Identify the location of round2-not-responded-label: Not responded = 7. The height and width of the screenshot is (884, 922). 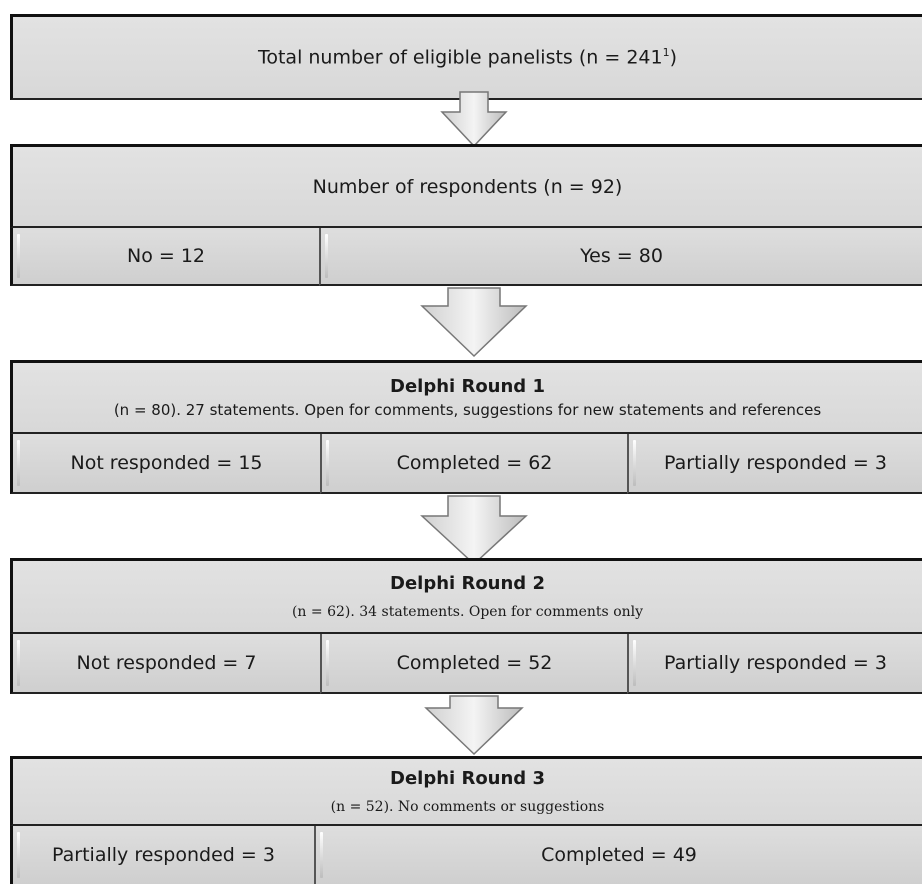
(166, 663).